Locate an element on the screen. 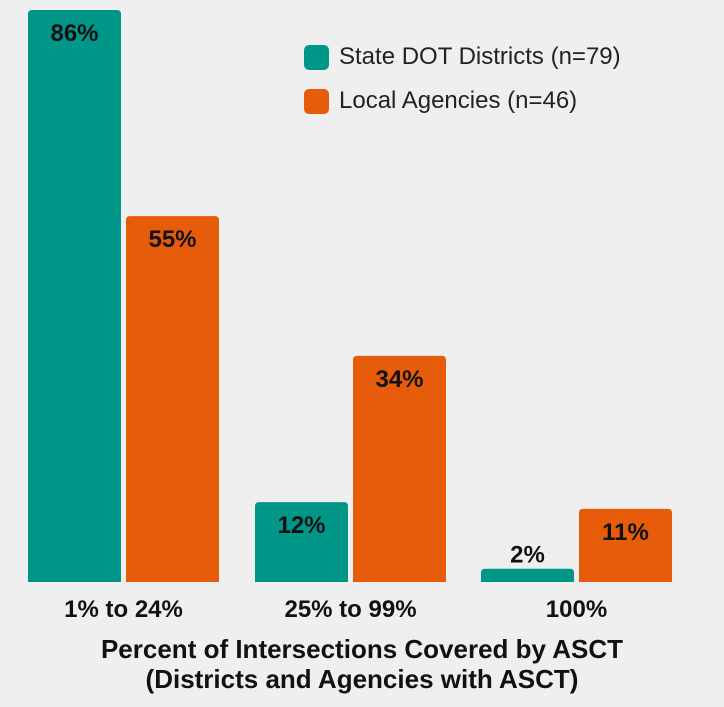  legend-swatch-local-agencies is located at coordinates (316, 101).